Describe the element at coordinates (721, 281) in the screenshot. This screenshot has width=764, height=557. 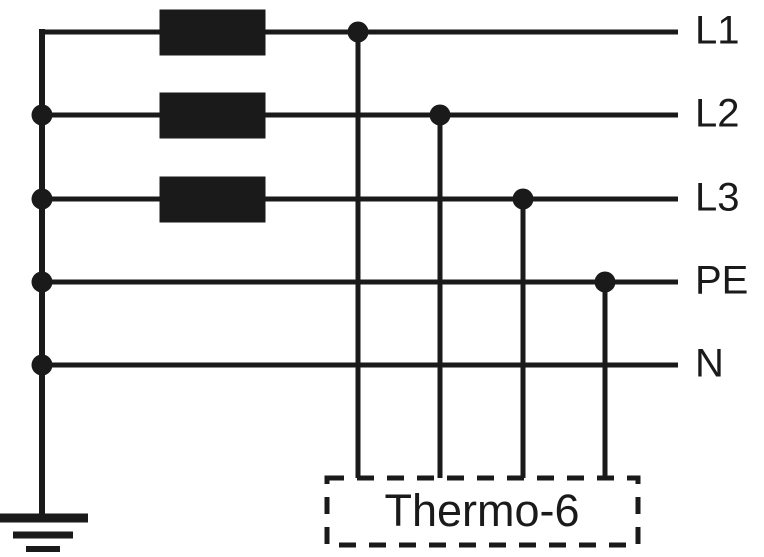
I see `rail-label-pe: PE` at that location.